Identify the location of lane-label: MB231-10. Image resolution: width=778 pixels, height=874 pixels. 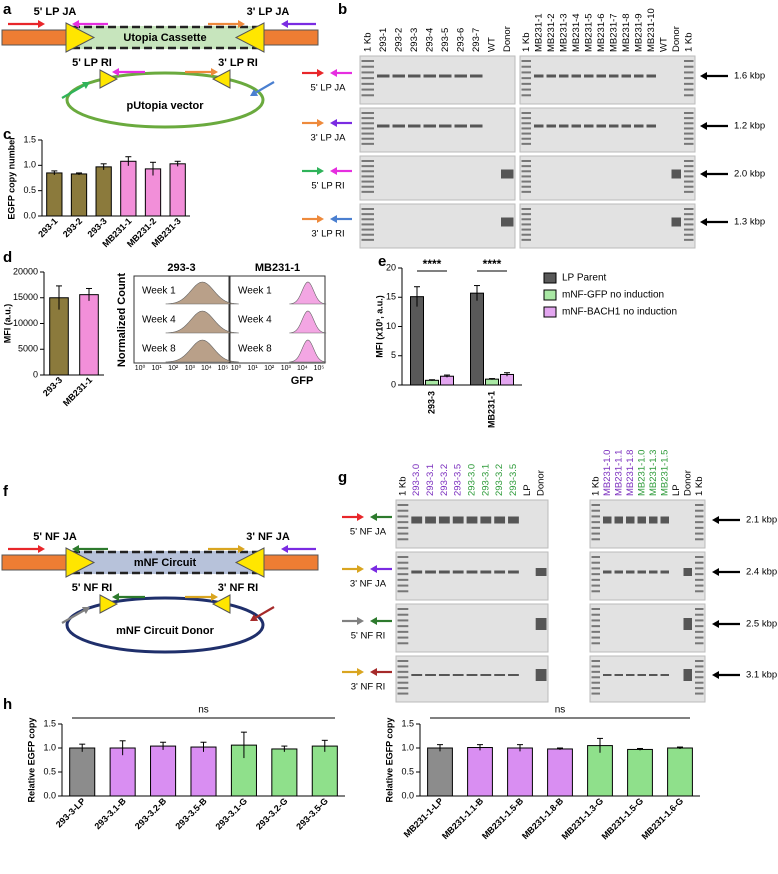
(651, 30).